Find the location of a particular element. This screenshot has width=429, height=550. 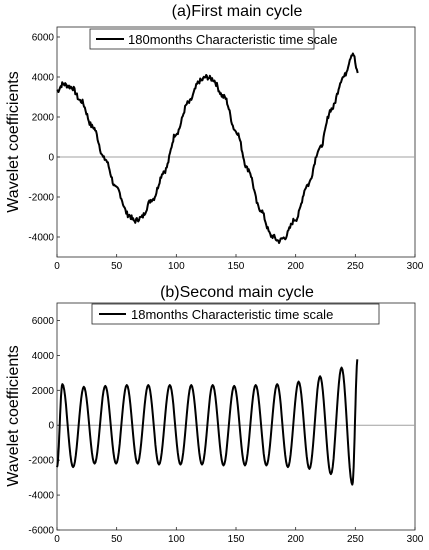

panel-b-legend-box is located at coordinates (235, 314).